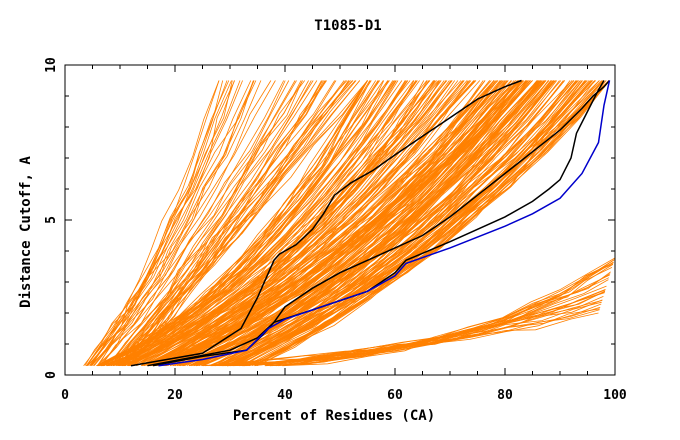 The image size is (680, 440). What do you see at coordinates (51, 220) in the screenshot?
I see `y-tick-label: 5` at bounding box center [51, 220].